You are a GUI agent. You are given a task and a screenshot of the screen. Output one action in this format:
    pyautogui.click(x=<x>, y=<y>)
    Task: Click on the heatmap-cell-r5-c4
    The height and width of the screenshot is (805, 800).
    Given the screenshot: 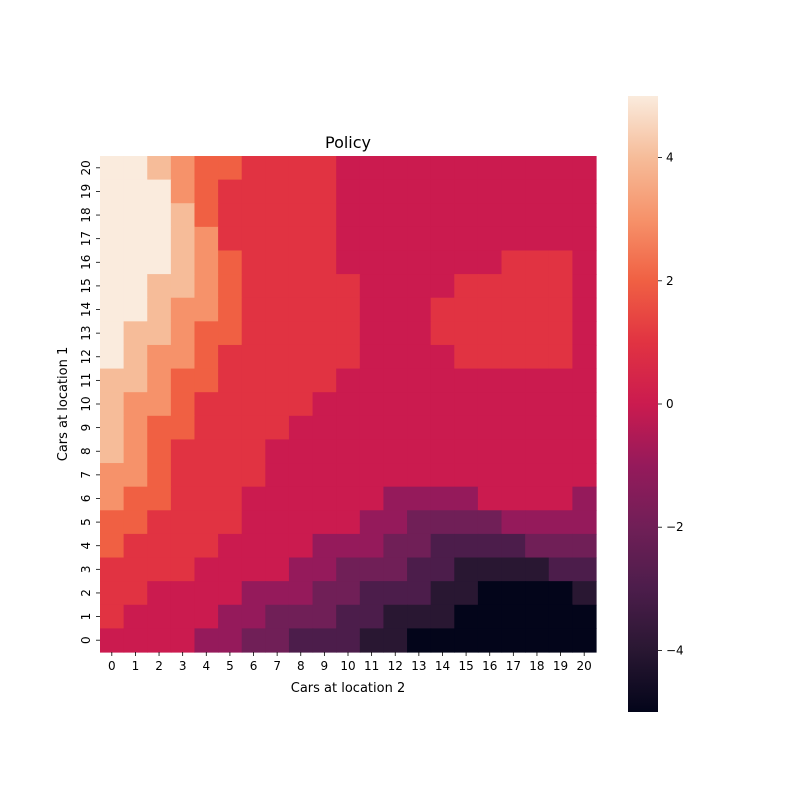 What is the action you would take?
    pyautogui.click(x=206, y=522)
    